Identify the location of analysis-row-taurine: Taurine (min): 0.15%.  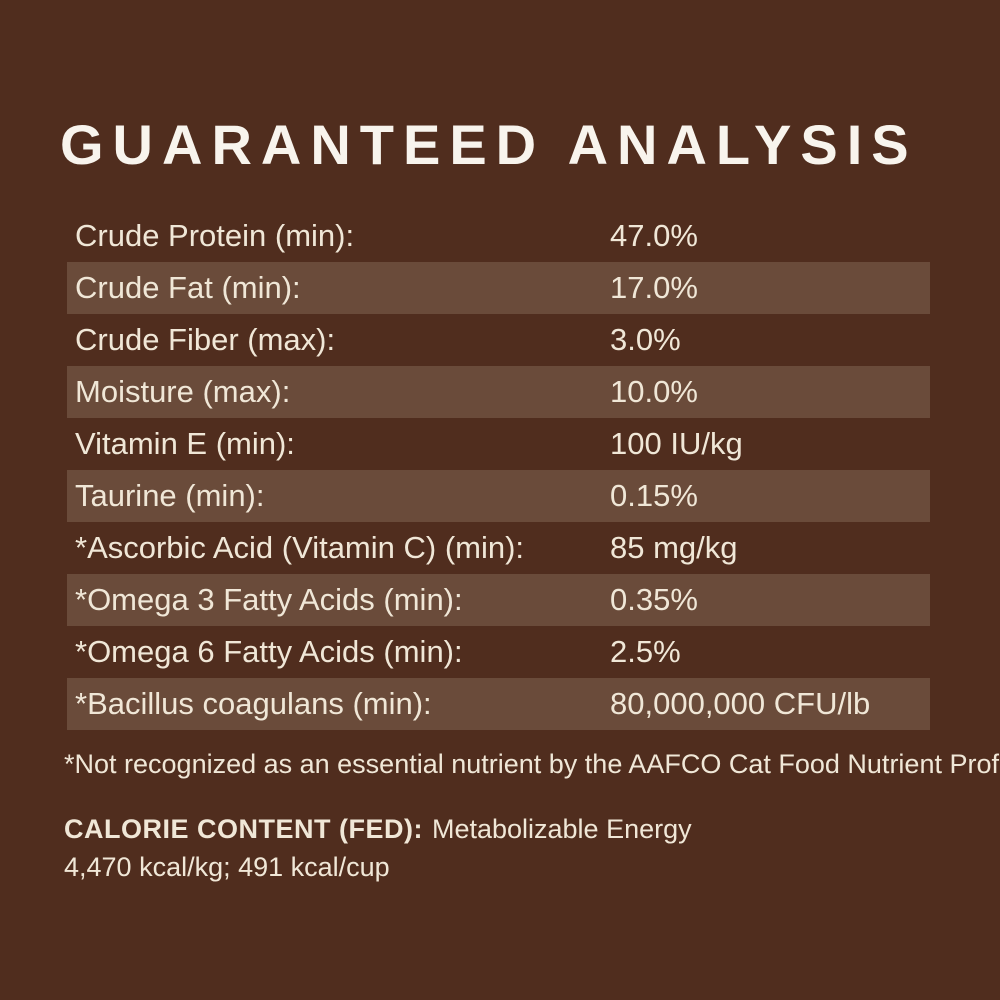
(498, 496).